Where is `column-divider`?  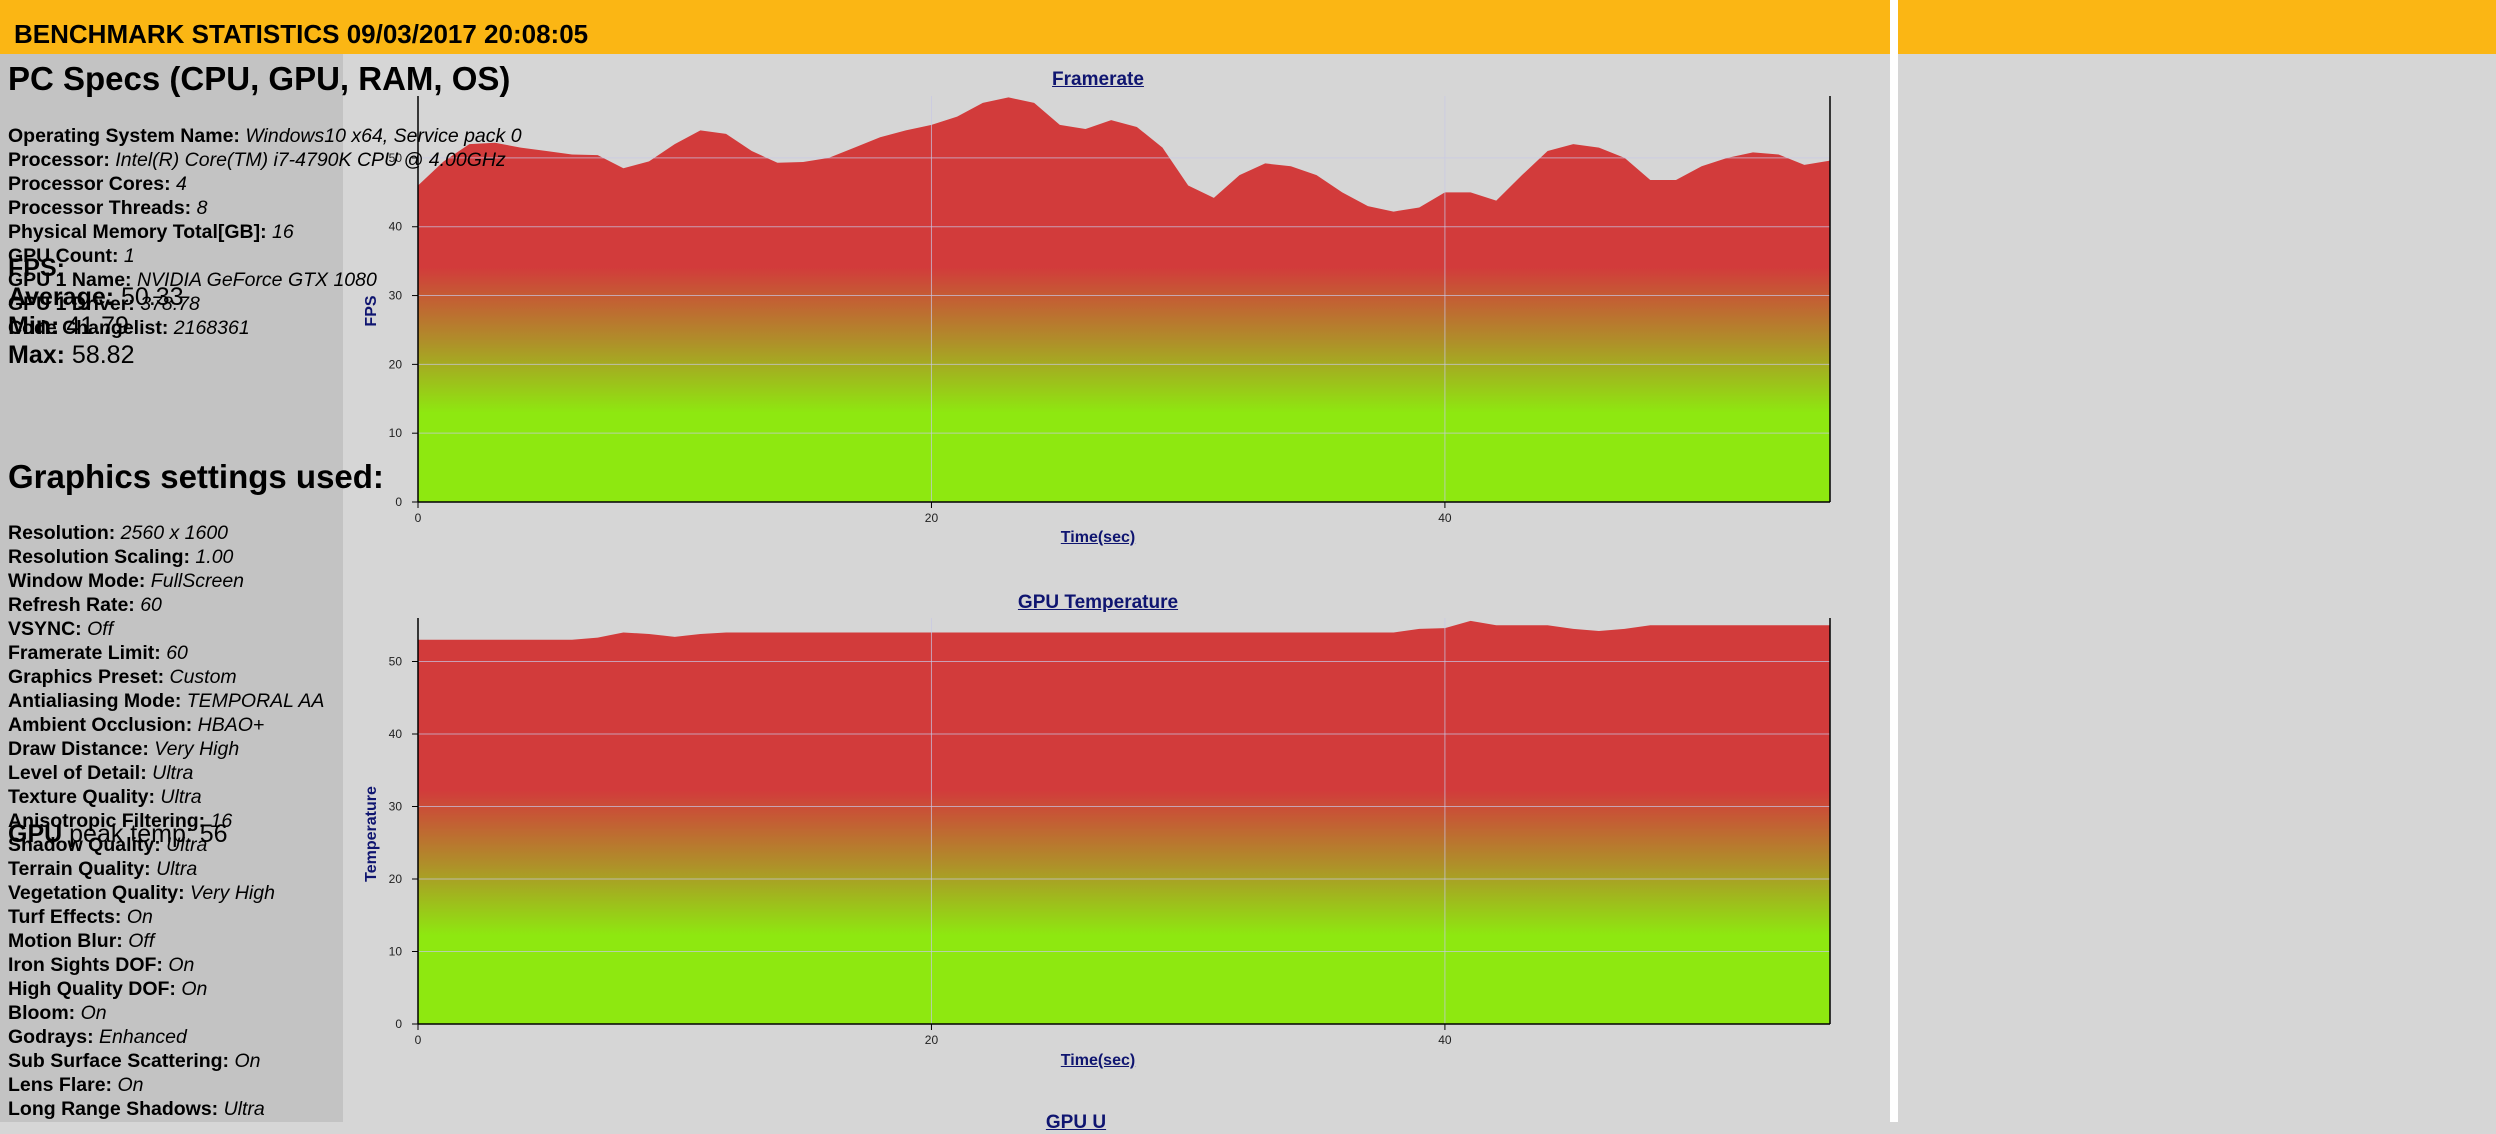
column-divider is located at coordinates (1894, 561).